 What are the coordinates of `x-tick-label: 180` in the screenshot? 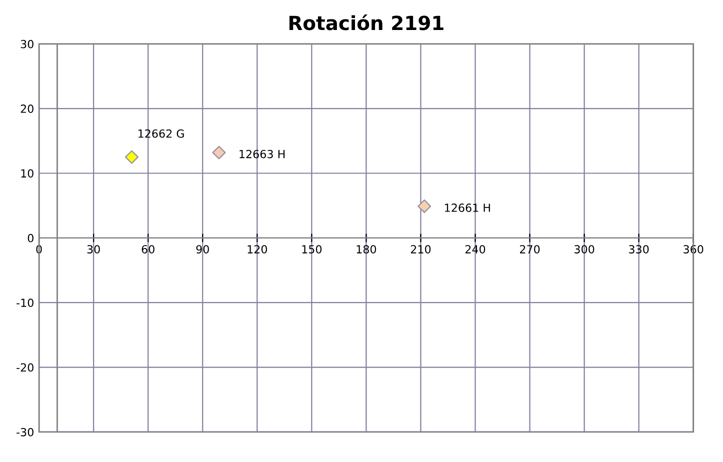 It's located at (366, 249).